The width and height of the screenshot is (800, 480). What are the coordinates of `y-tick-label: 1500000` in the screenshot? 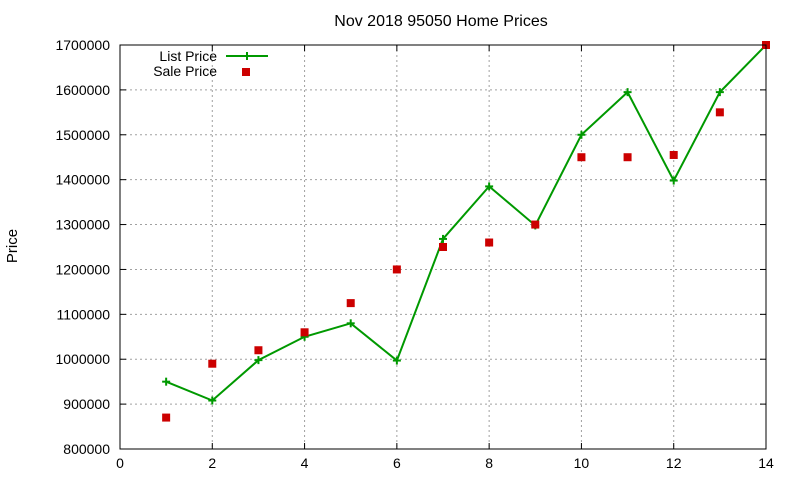 It's located at (82, 135).